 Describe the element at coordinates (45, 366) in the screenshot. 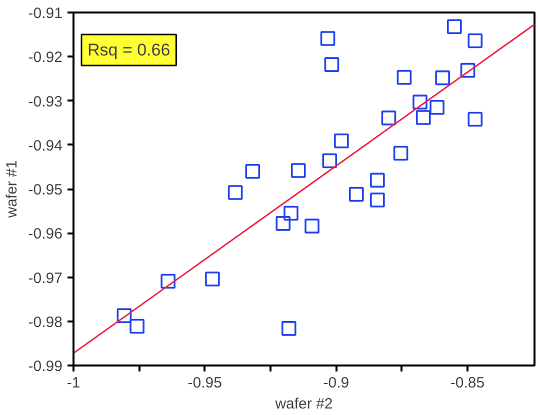

I see `y-tick-label: -0.99` at that location.